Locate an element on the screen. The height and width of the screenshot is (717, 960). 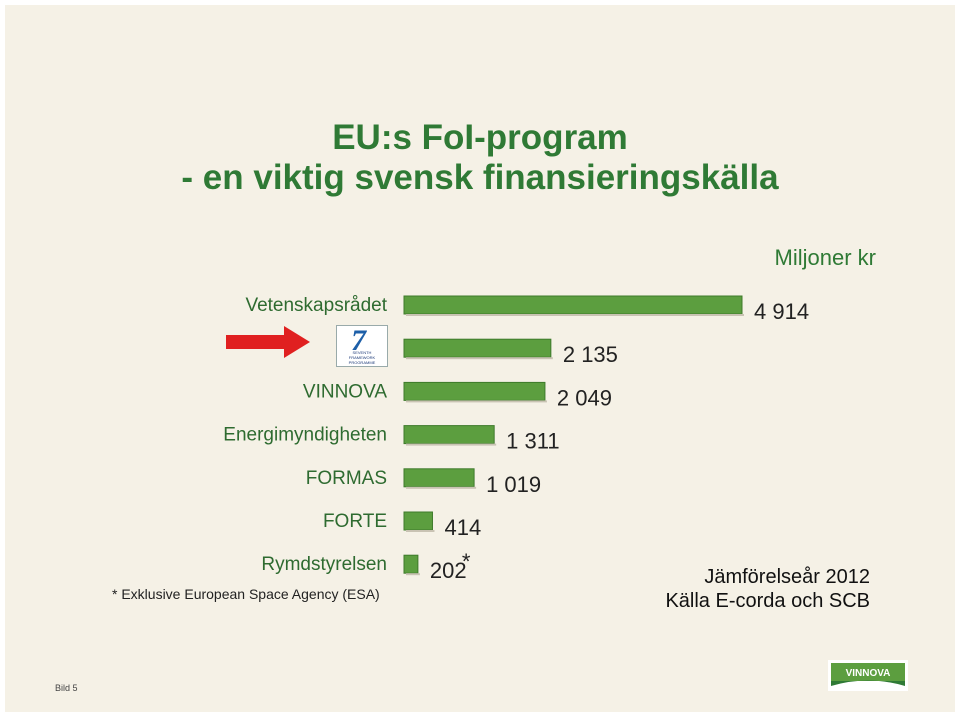
category-label-1: Vetenskapsrådet is located at coordinates (316, 305).